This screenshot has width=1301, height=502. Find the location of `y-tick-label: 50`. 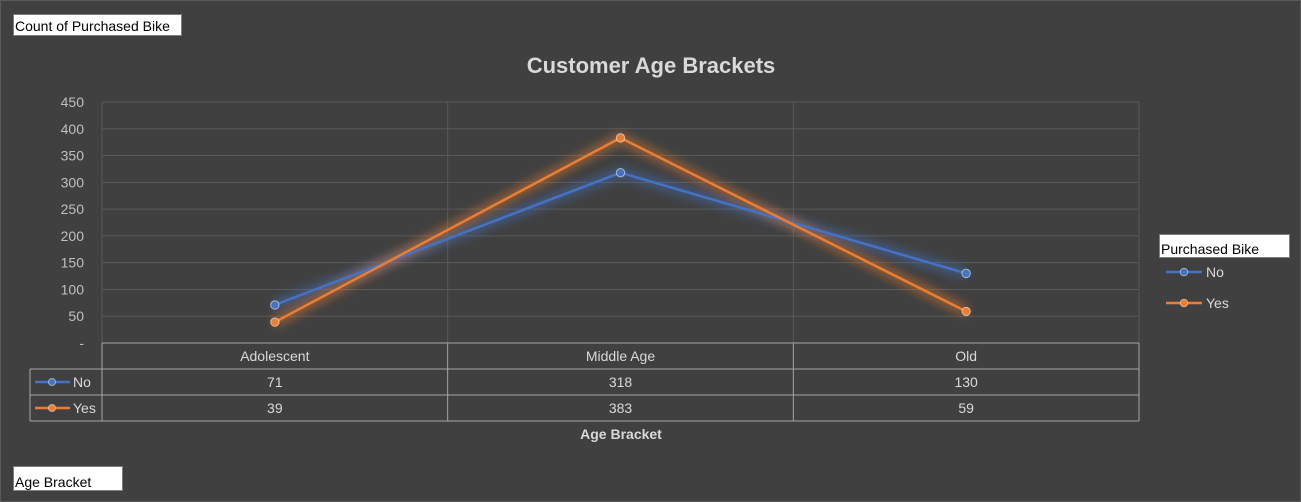

y-tick-label: 50 is located at coordinates (76, 316).